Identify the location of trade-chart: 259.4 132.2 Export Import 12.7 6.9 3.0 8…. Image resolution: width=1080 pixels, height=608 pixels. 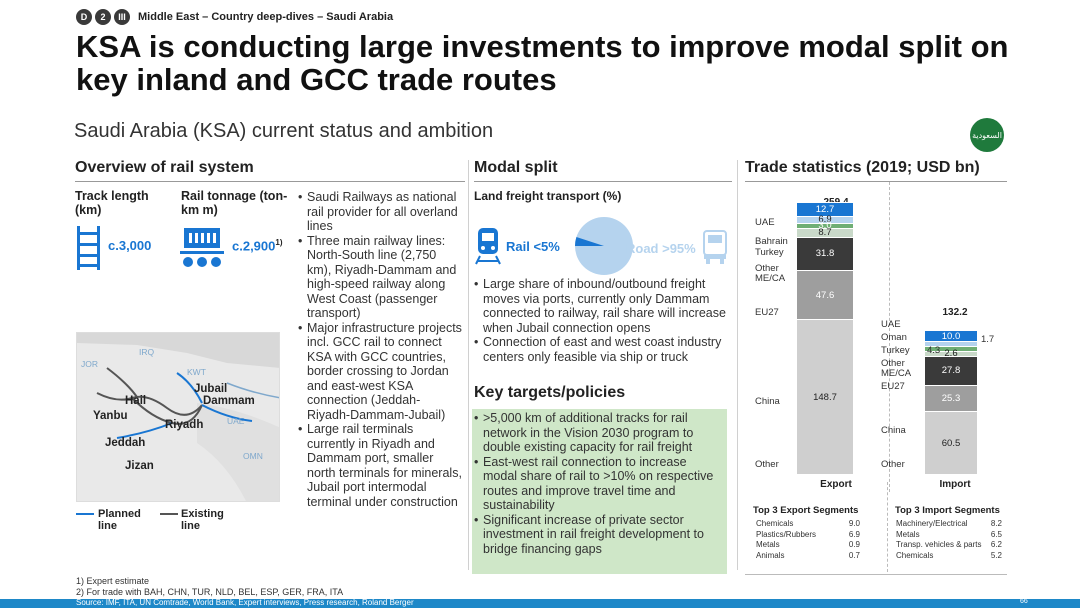
(890, 341).